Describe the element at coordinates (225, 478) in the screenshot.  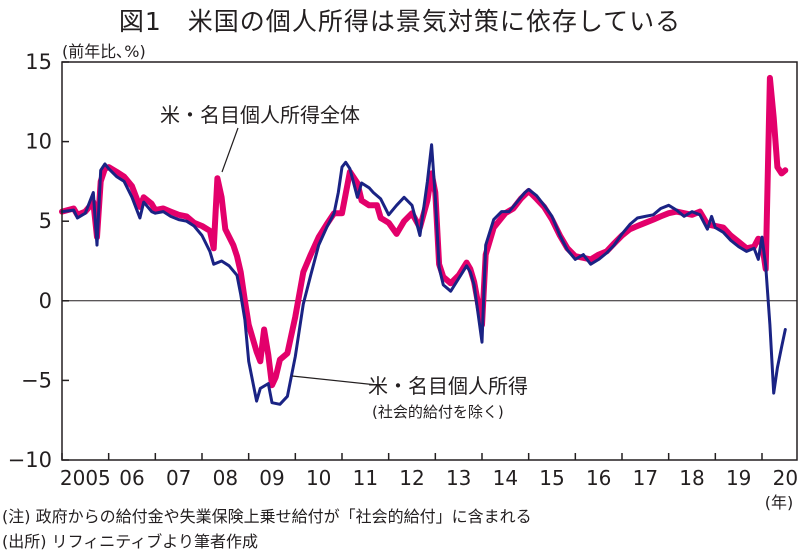
I see `x-tick-label: 08` at that location.